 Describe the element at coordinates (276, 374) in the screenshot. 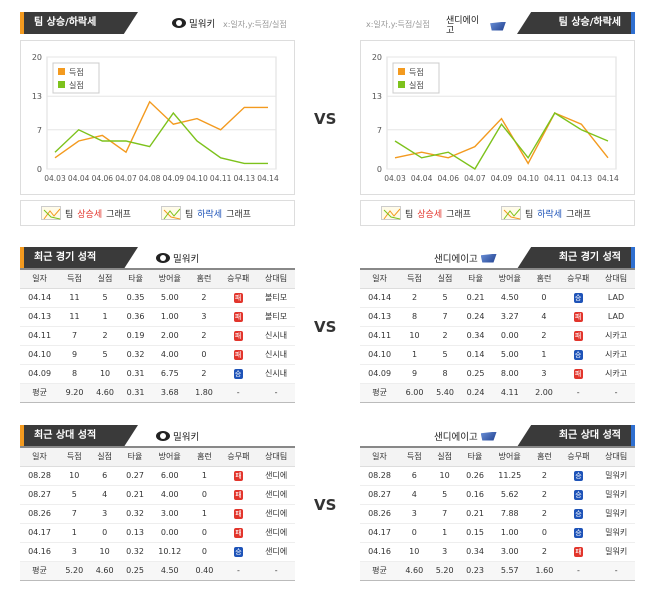

I see `table-cell: 신시내` at that location.